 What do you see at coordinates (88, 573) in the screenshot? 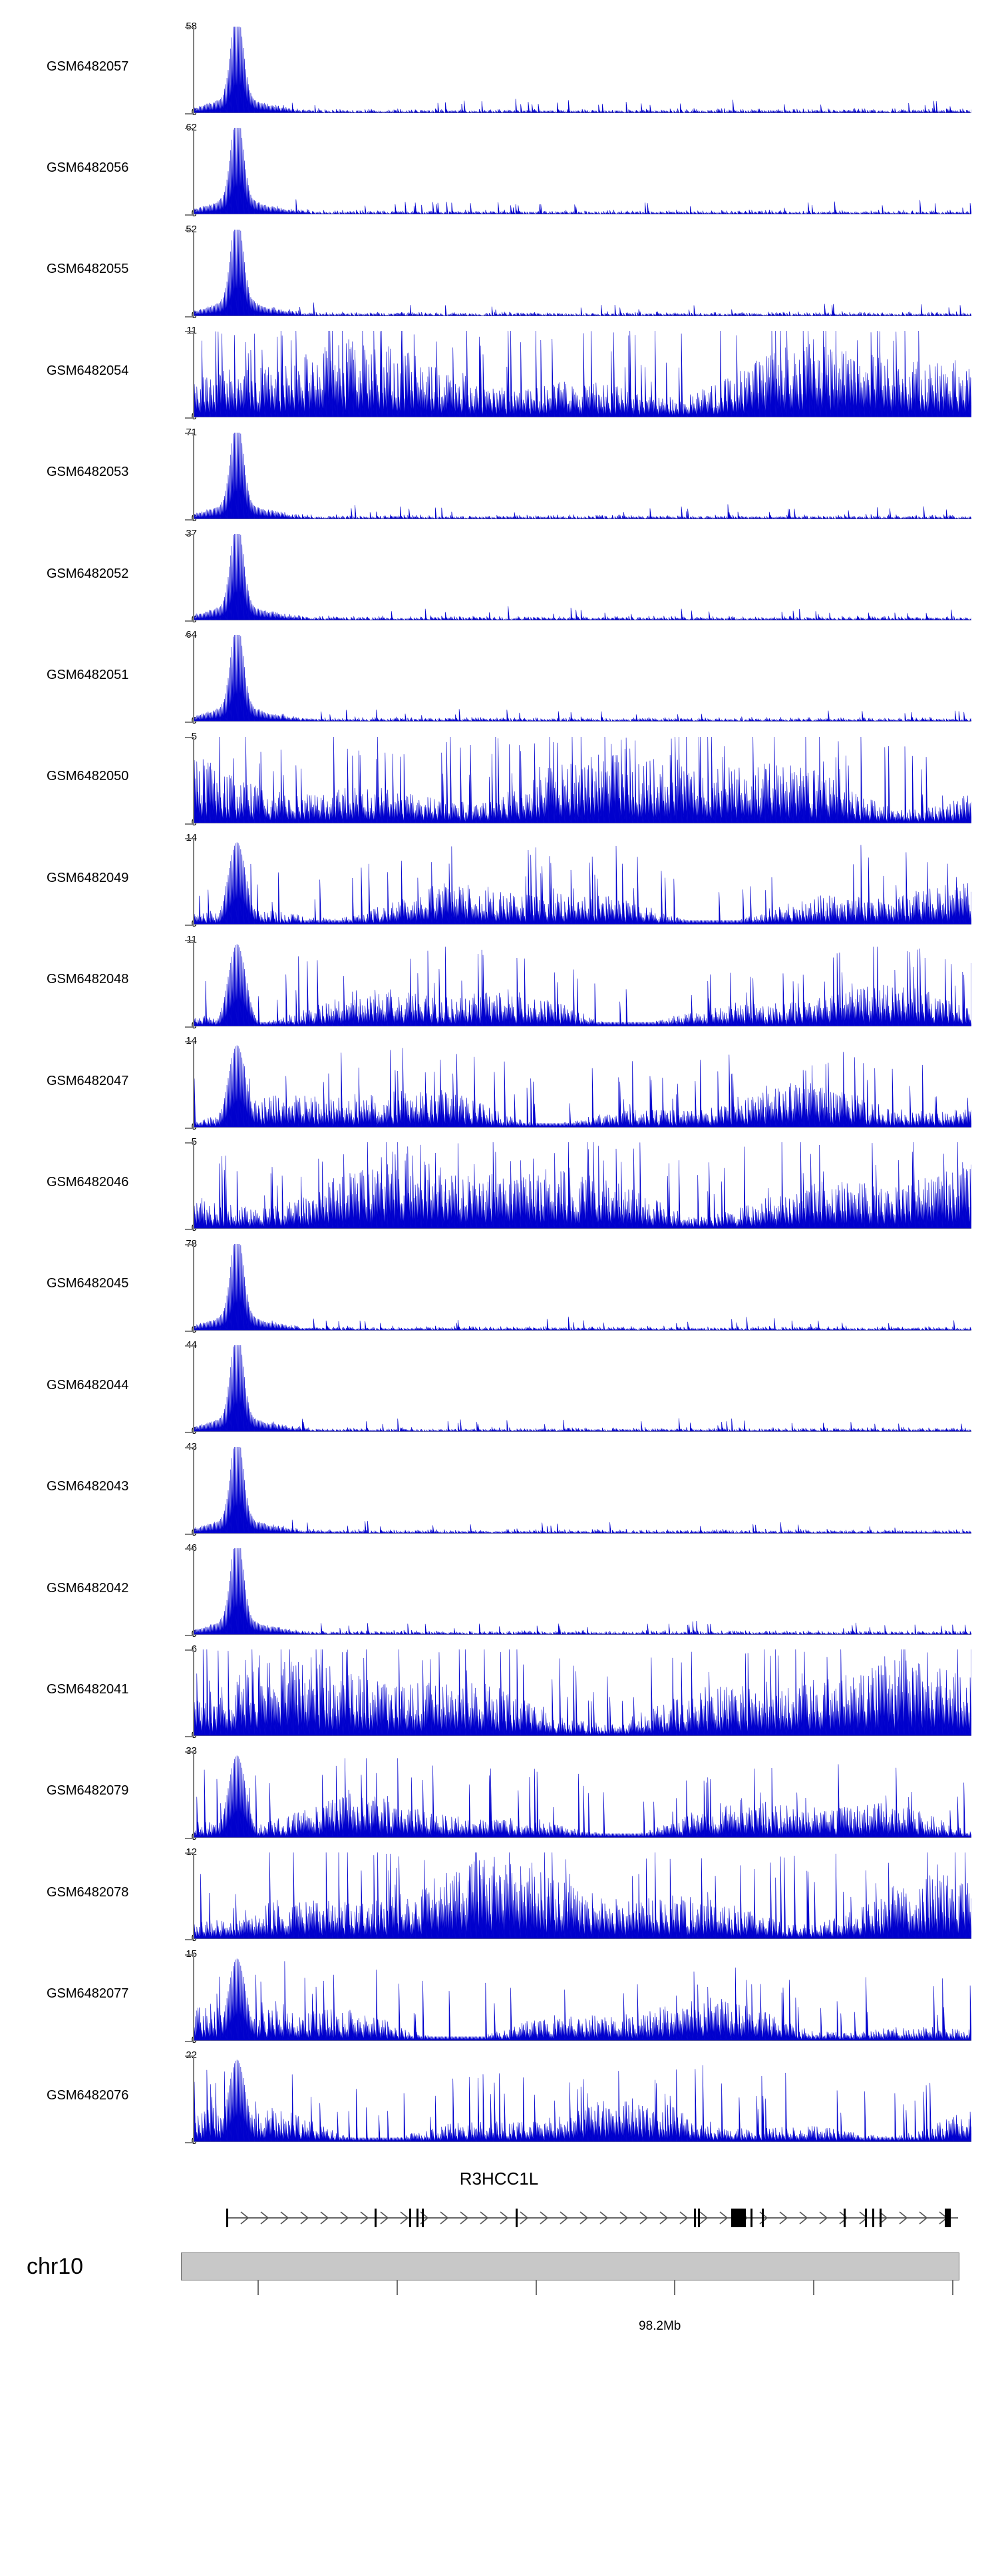
I see `track-sample-label: GSM6482052` at bounding box center [88, 573].